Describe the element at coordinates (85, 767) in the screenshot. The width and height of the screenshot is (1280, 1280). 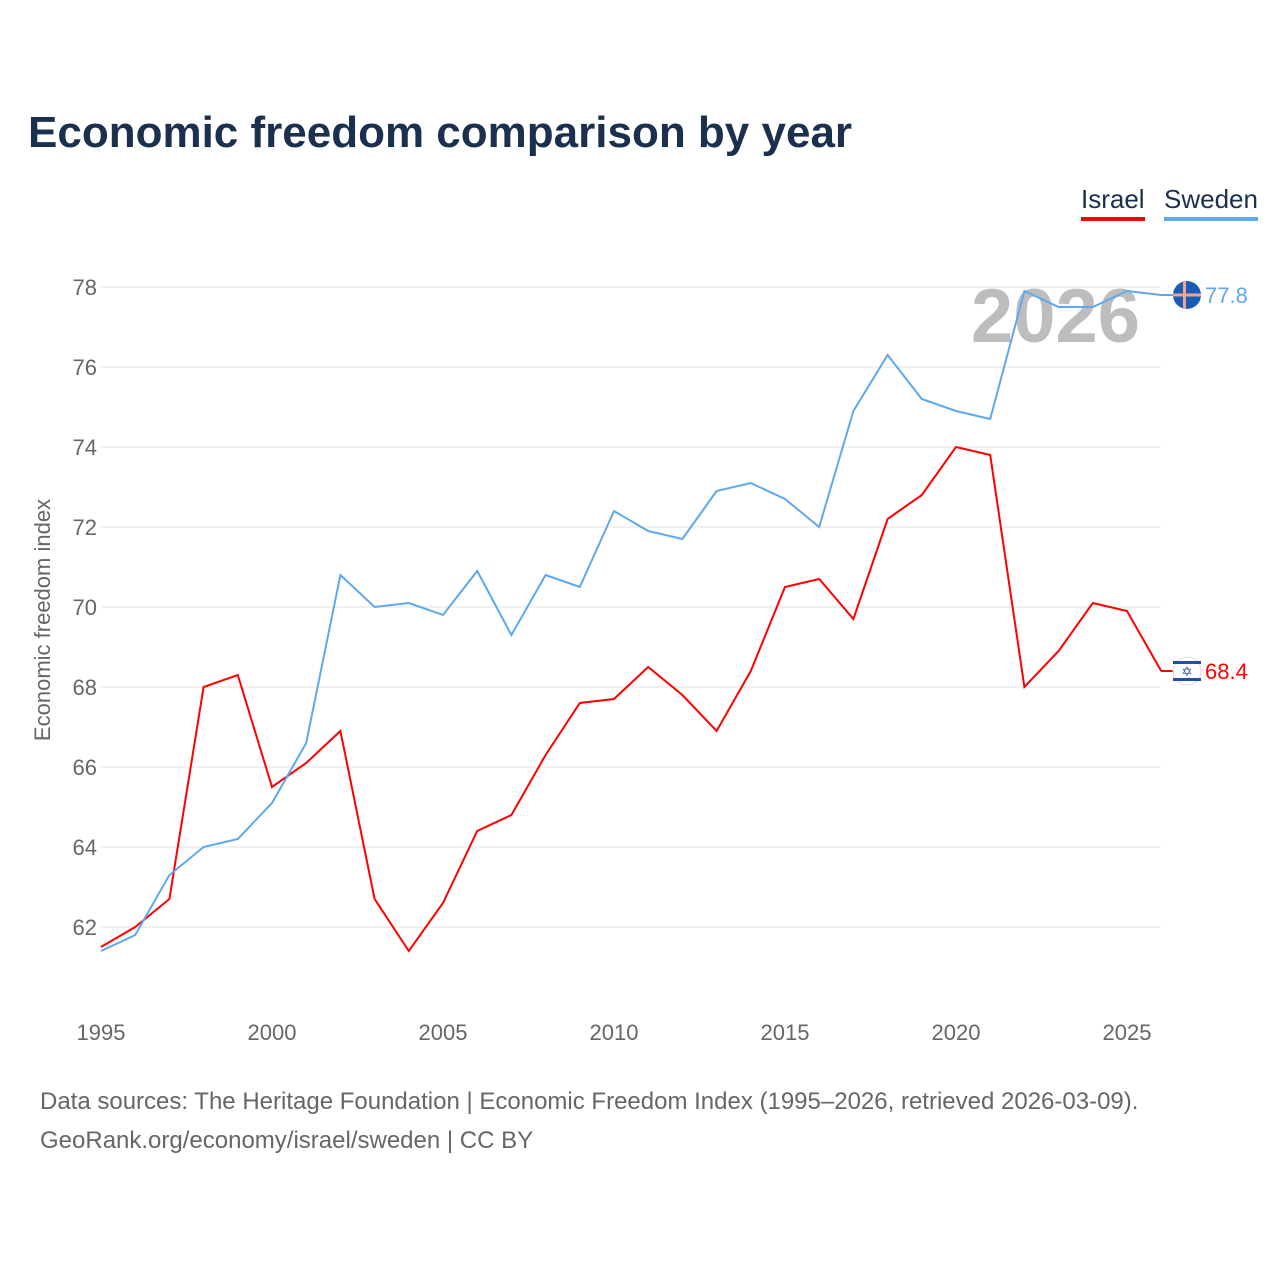
I see `y-tick-label: 66` at that location.